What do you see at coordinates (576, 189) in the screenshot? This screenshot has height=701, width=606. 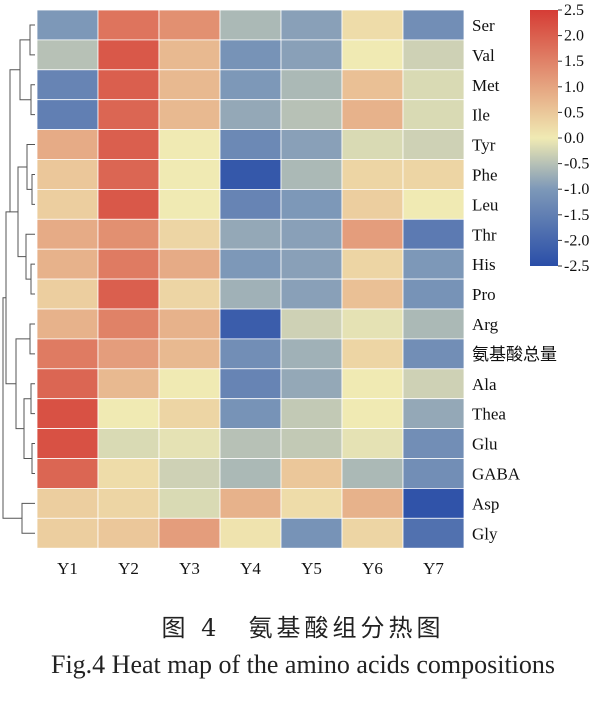 I see `colorbar-tick-label: -1.0` at bounding box center [576, 189].